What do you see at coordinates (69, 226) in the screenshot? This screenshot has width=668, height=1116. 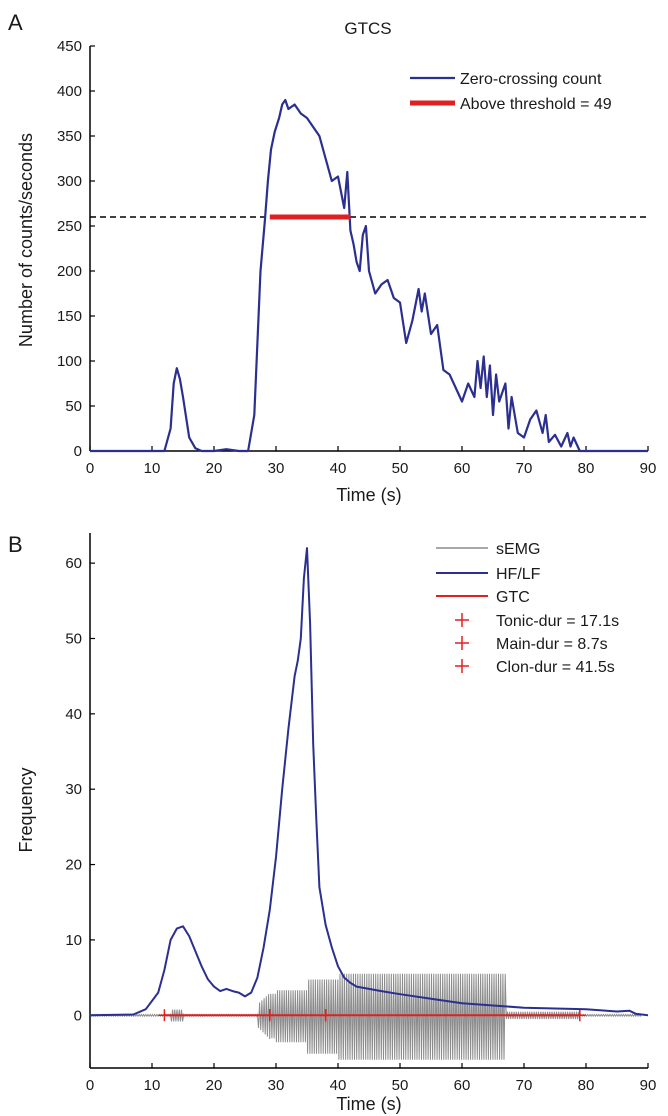 I see `a-ytick-label: 250` at bounding box center [69, 226].